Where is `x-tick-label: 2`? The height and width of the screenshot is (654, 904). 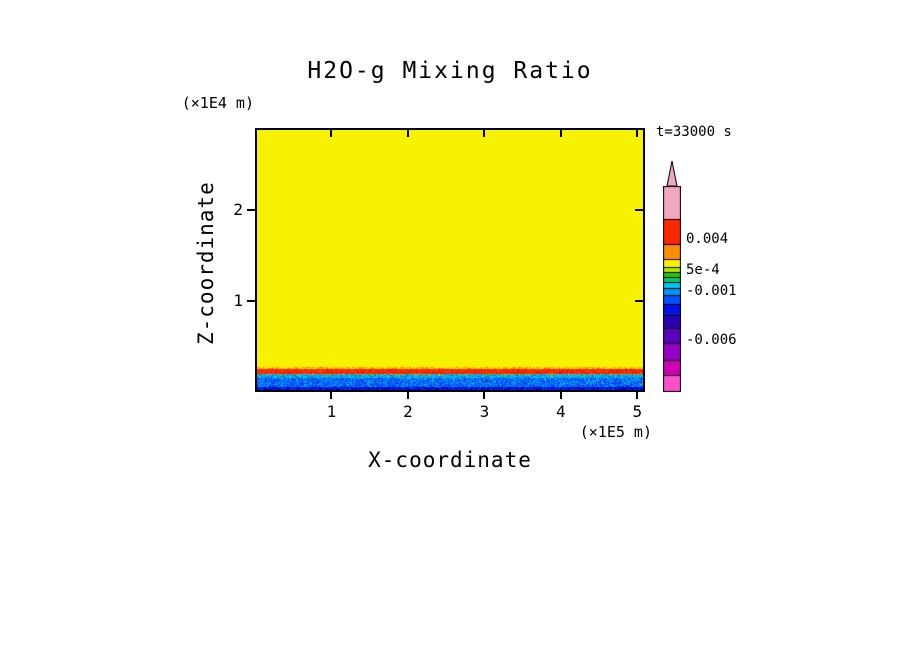
x-tick-label: 2 is located at coordinates (408, 411).